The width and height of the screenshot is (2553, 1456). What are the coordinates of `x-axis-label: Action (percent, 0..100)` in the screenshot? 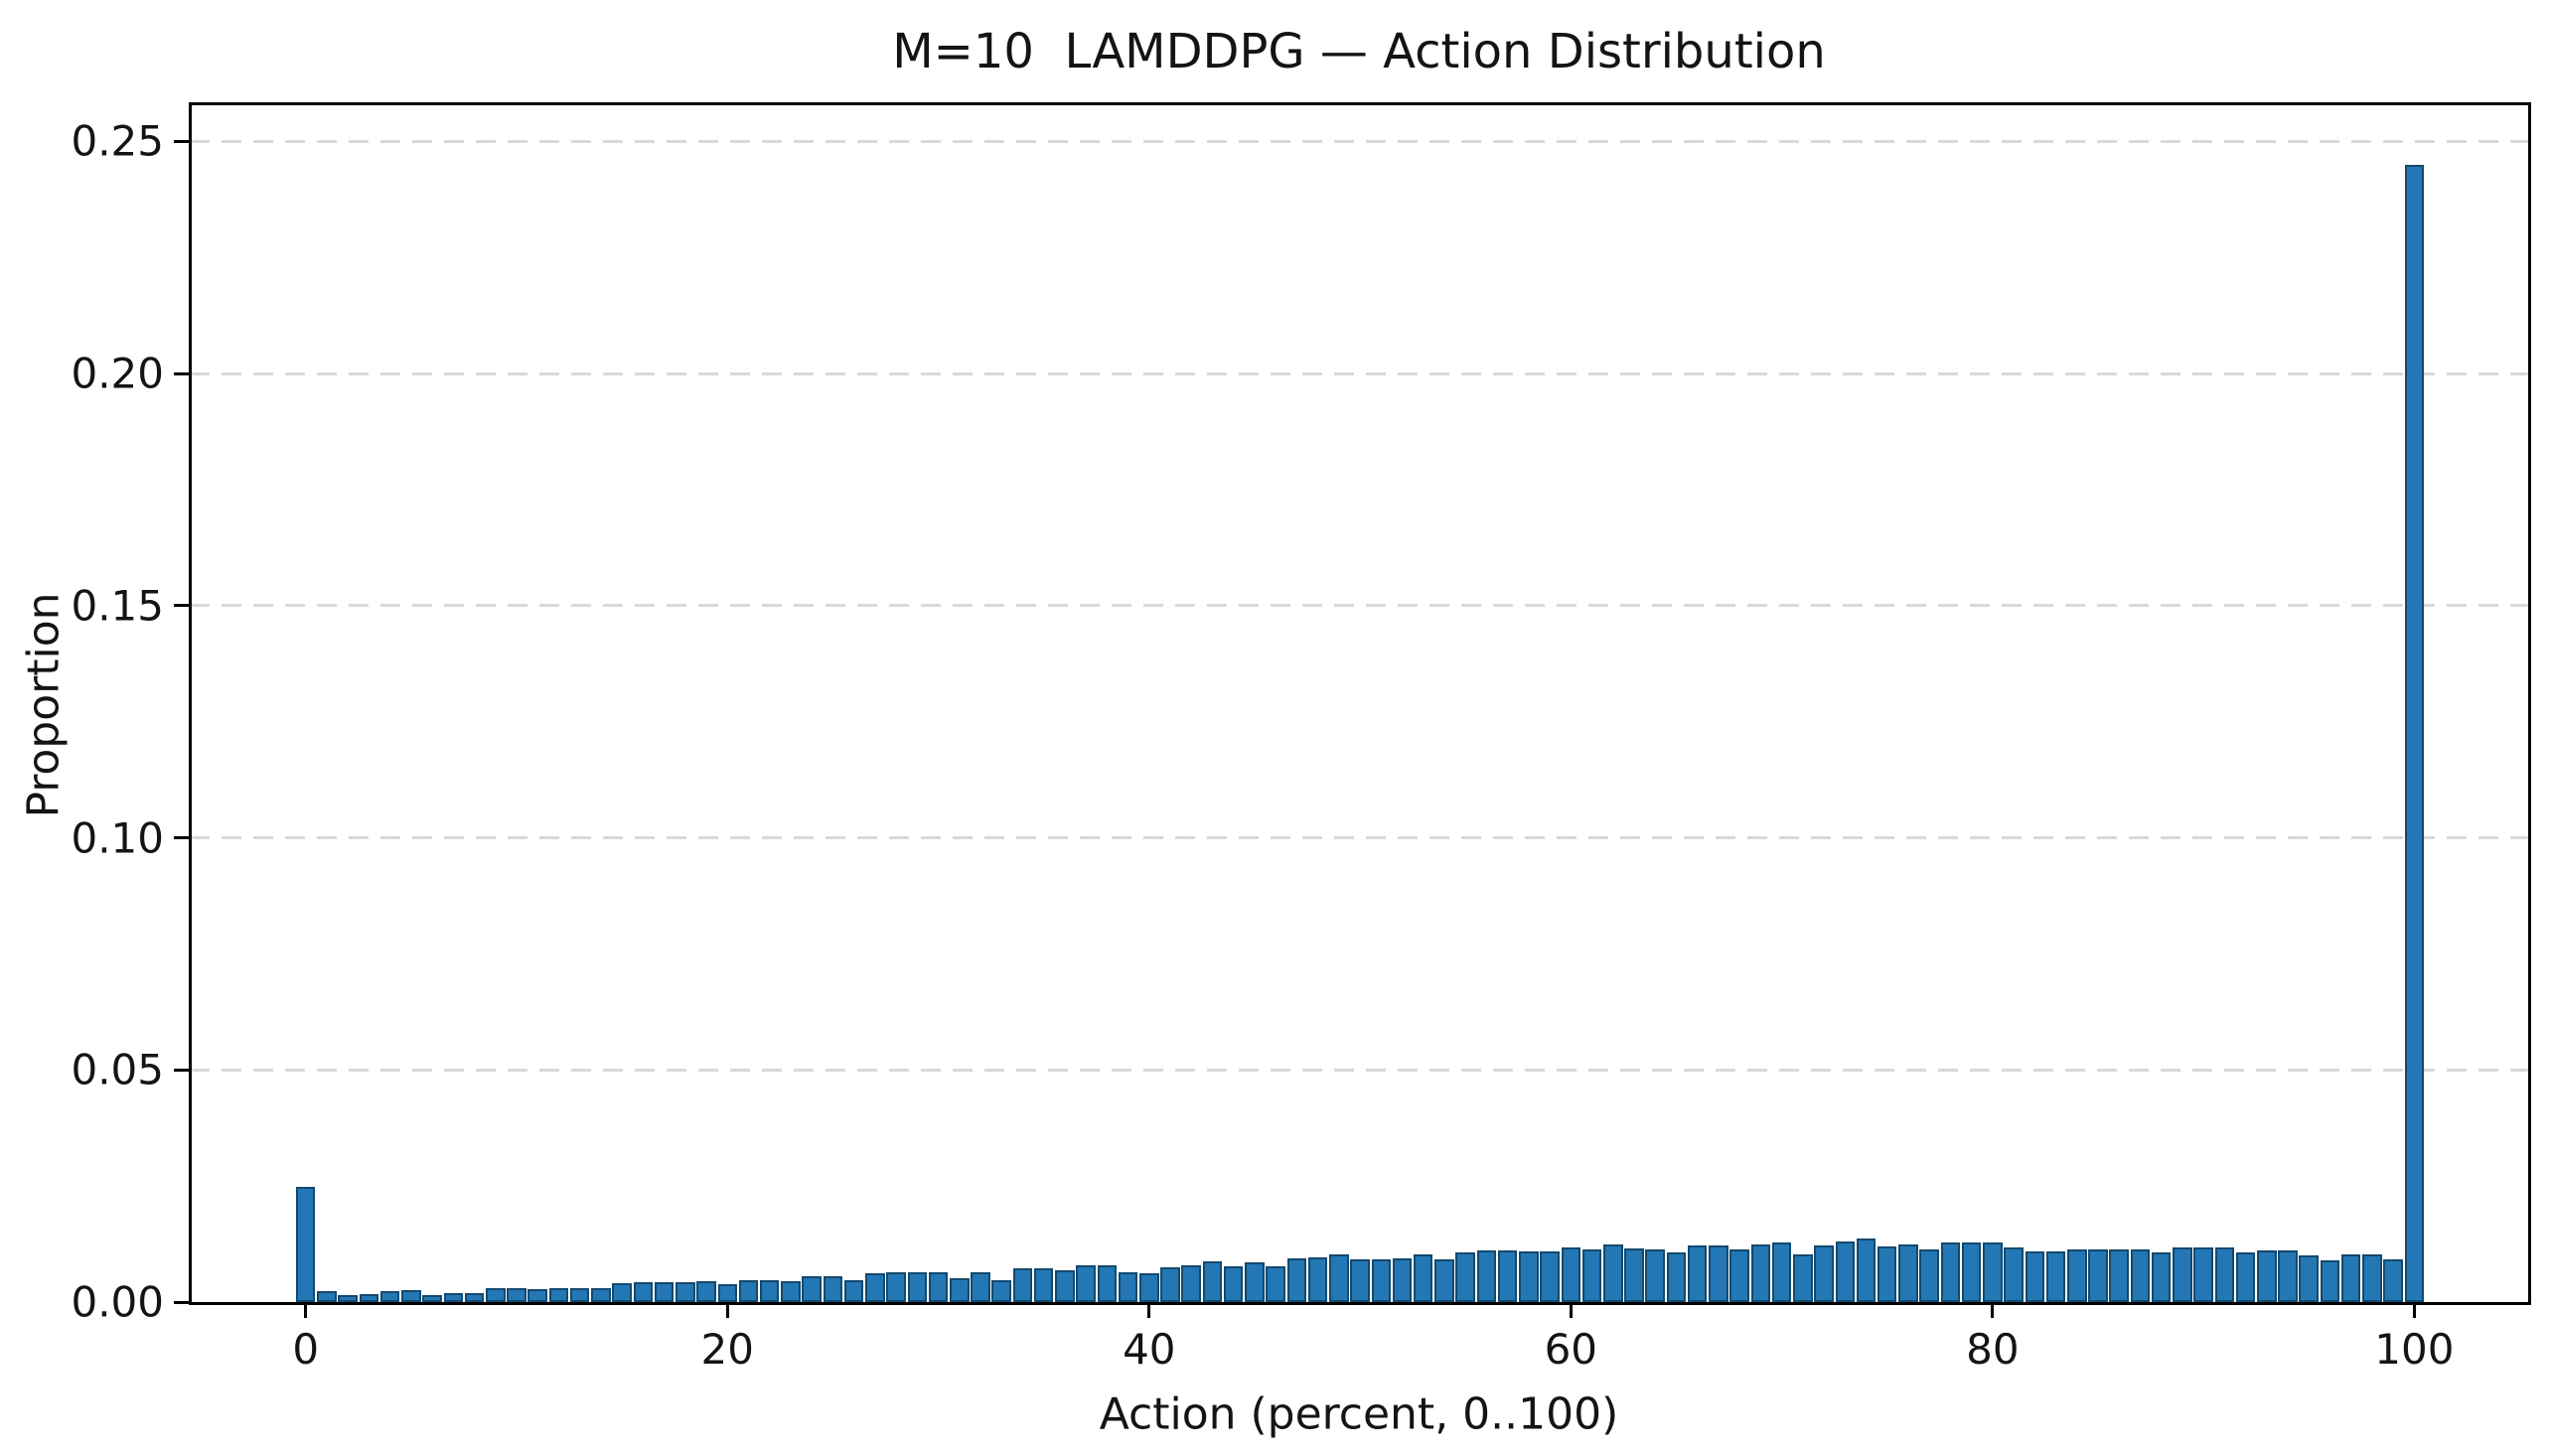 It's located at (1359, 1414).